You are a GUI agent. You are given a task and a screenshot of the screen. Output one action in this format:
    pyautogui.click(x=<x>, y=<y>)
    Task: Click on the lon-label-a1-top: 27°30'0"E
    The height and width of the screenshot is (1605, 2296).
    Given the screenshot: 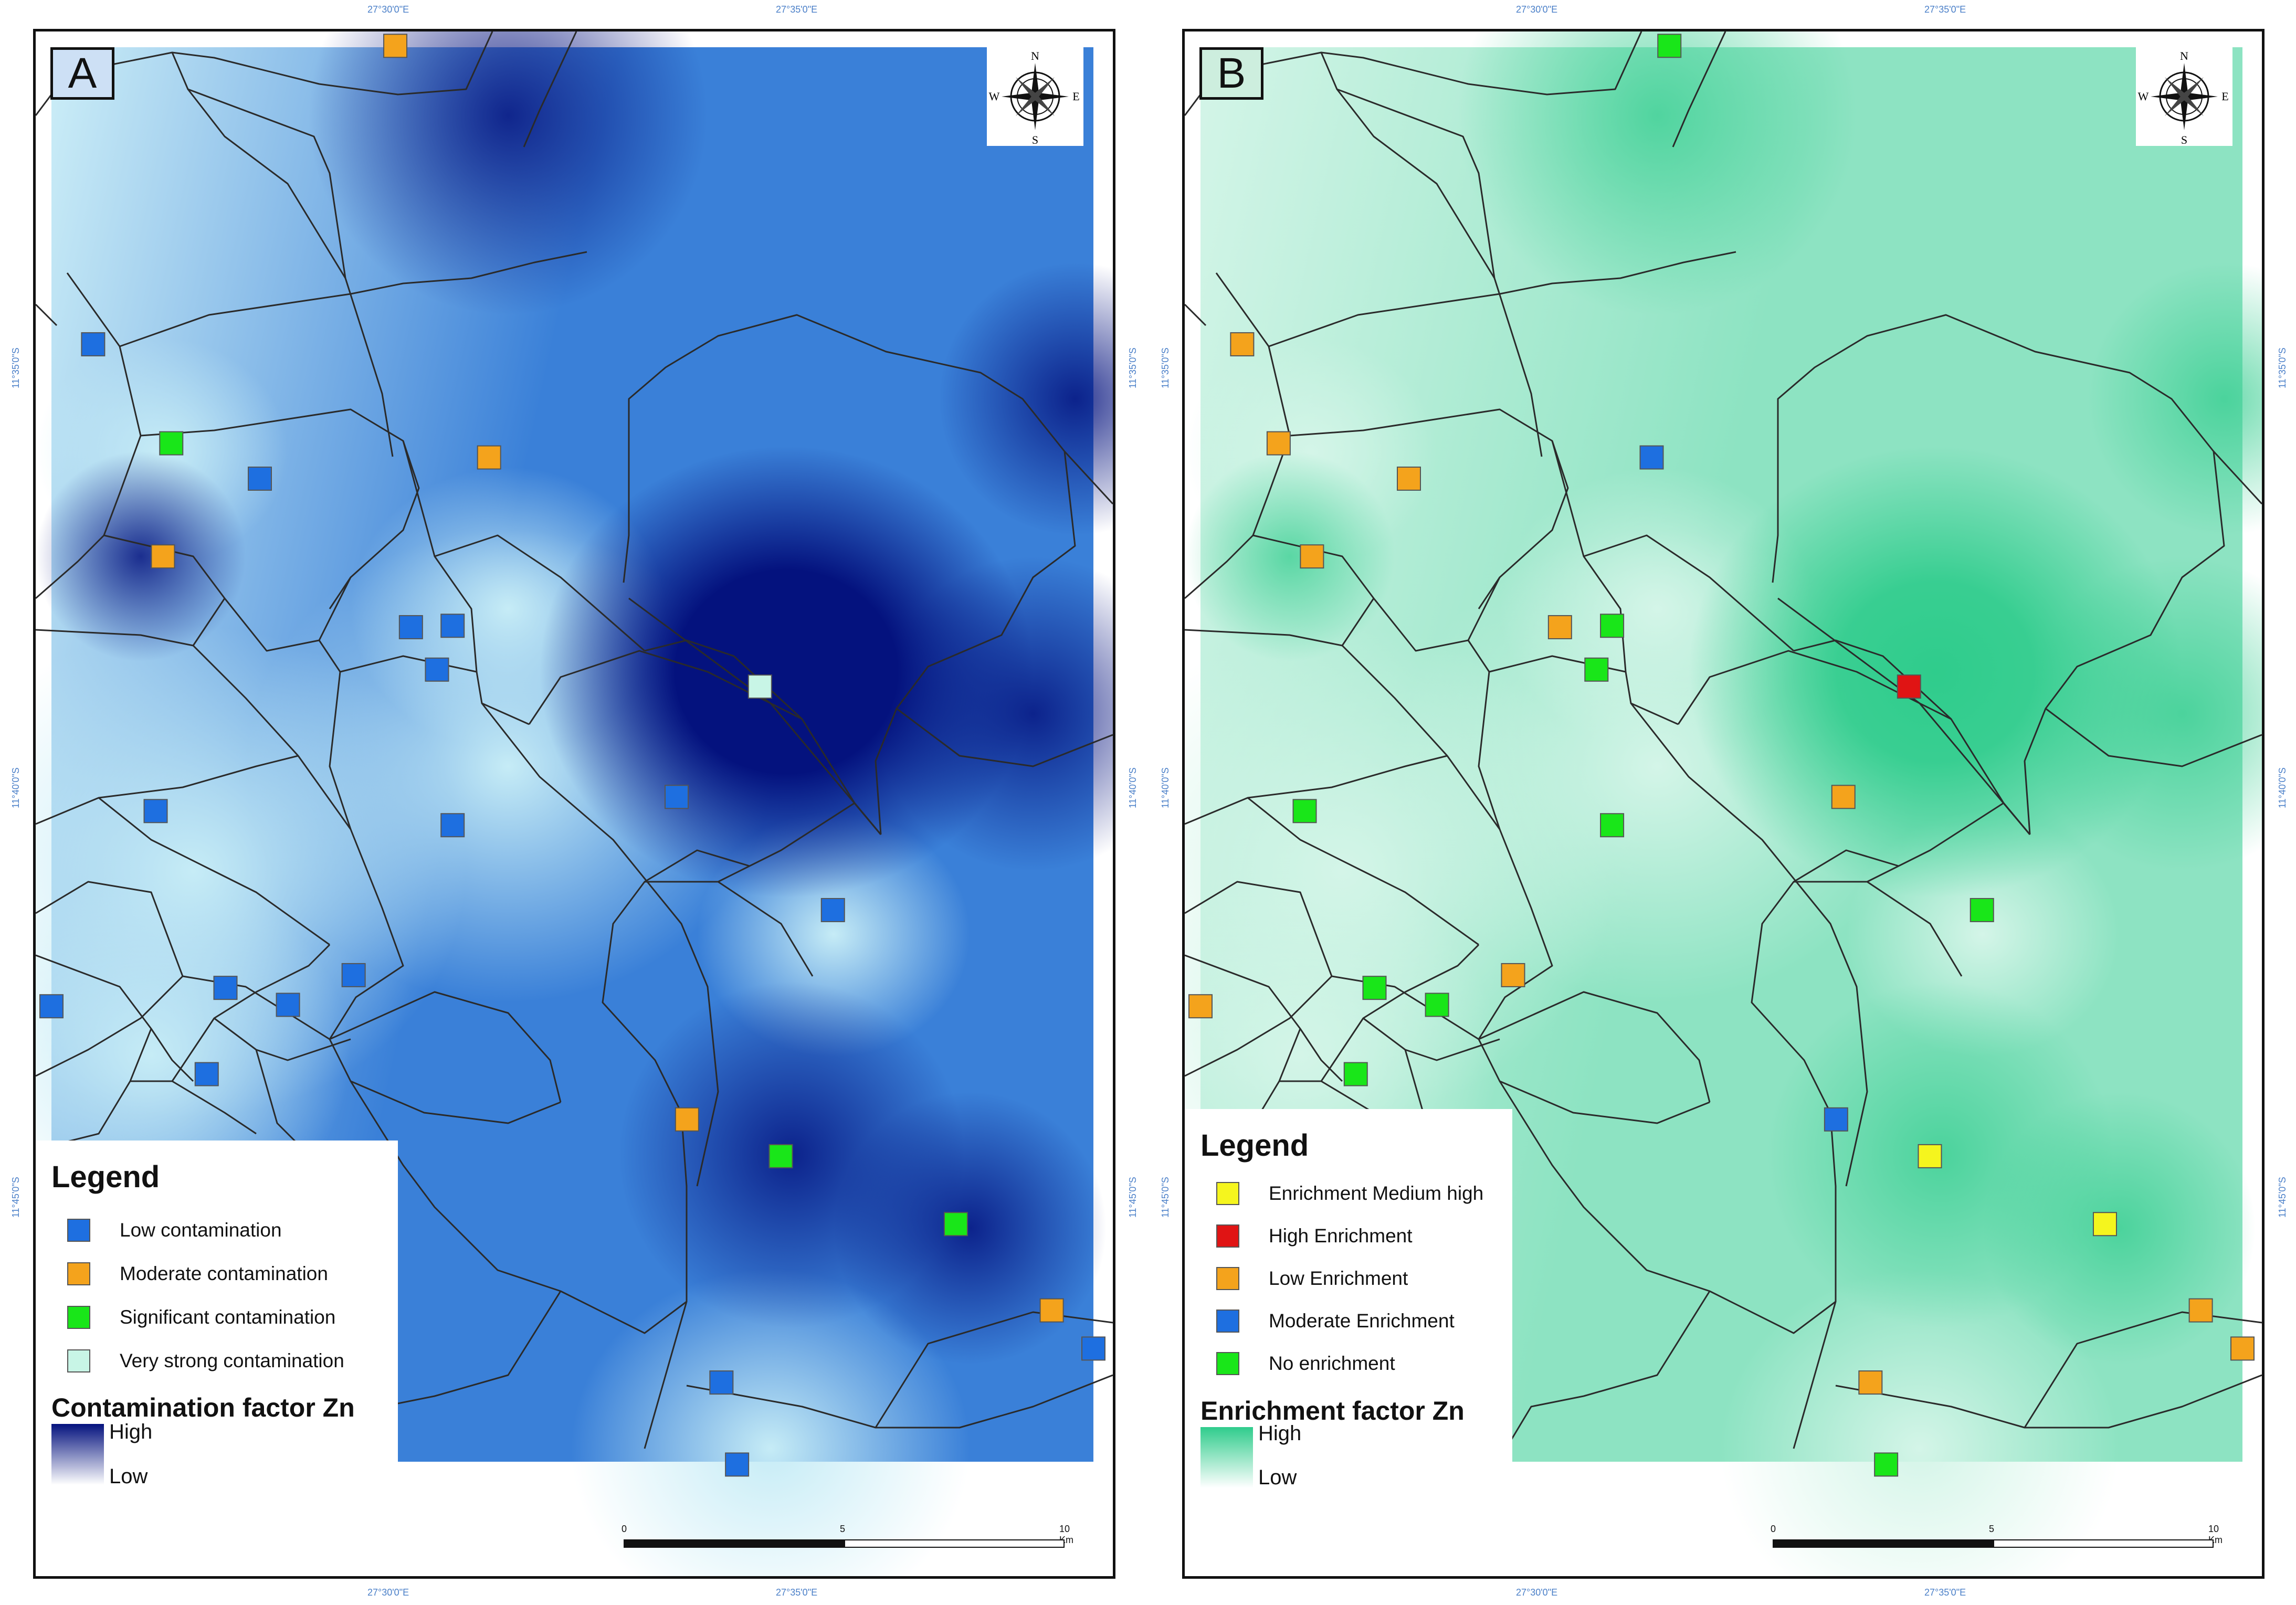 What is the action you would take?
    pyautogui.click(x=388, y=9)
    